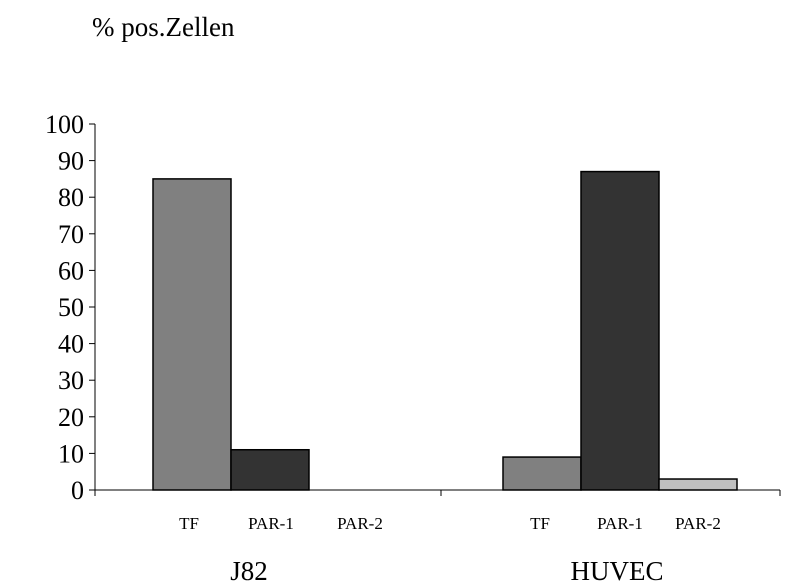  I want to click on y-tick-label: 30, so click(71, 380).